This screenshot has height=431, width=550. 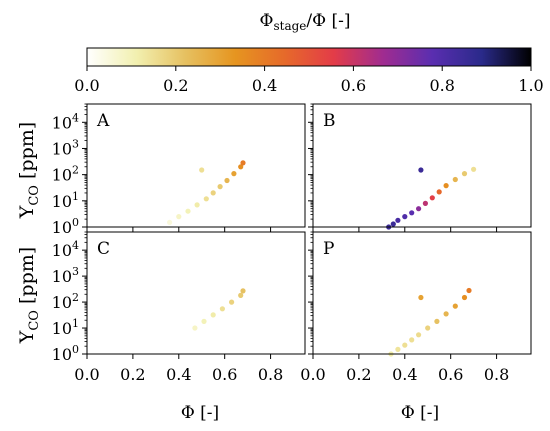 What do you see at coordinates (86, 85) in the screenshot?
I see `colorbar-tick-label: 0.0` at bounding box center [86, 85].